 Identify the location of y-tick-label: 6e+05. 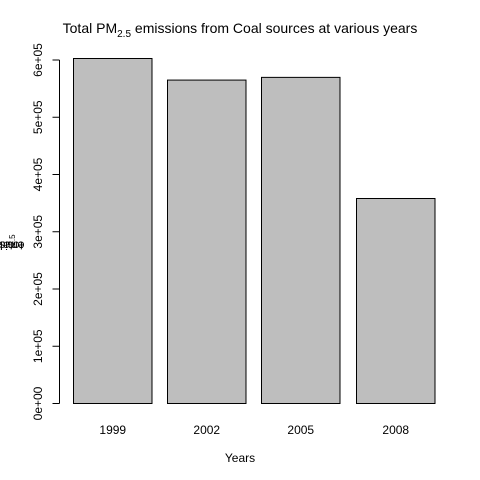
(38, 60).